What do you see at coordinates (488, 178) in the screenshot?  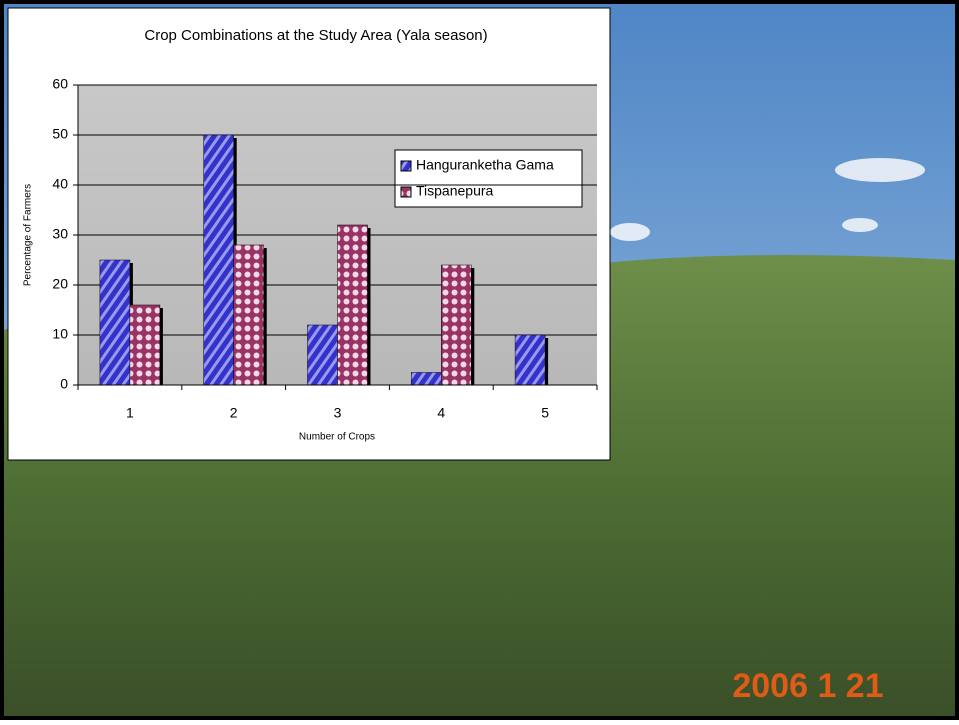 I see `legend` at bounding box center [488, 178].